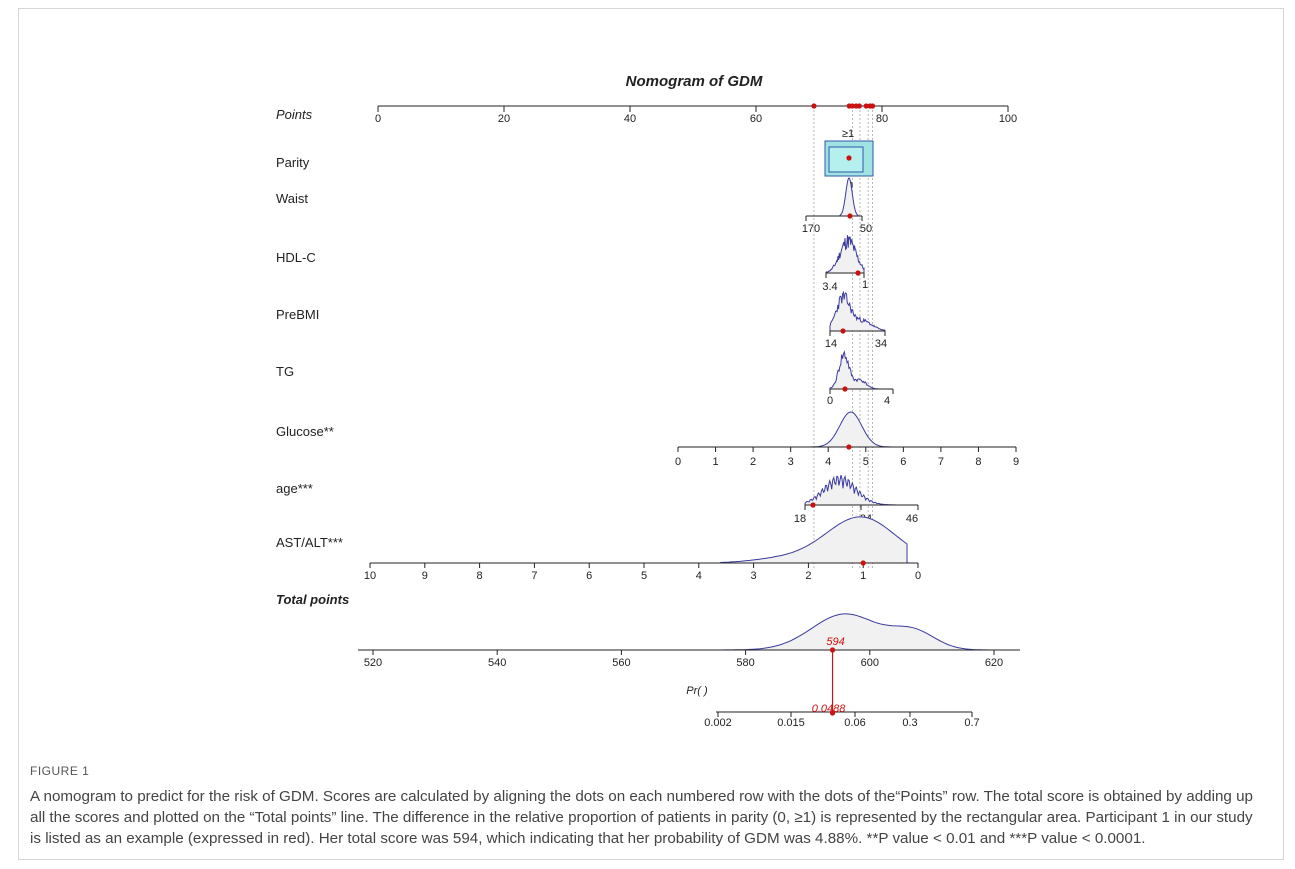 The image size is (1295, 869). I want to click on prebmi-tick-label-0: 14, so click(831, 344).